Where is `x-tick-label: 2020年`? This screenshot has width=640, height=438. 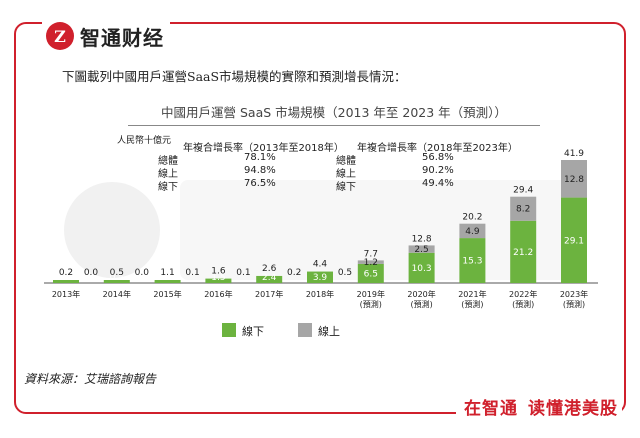 x-tick-label: 2020年 is located at coordinates (421, 294).